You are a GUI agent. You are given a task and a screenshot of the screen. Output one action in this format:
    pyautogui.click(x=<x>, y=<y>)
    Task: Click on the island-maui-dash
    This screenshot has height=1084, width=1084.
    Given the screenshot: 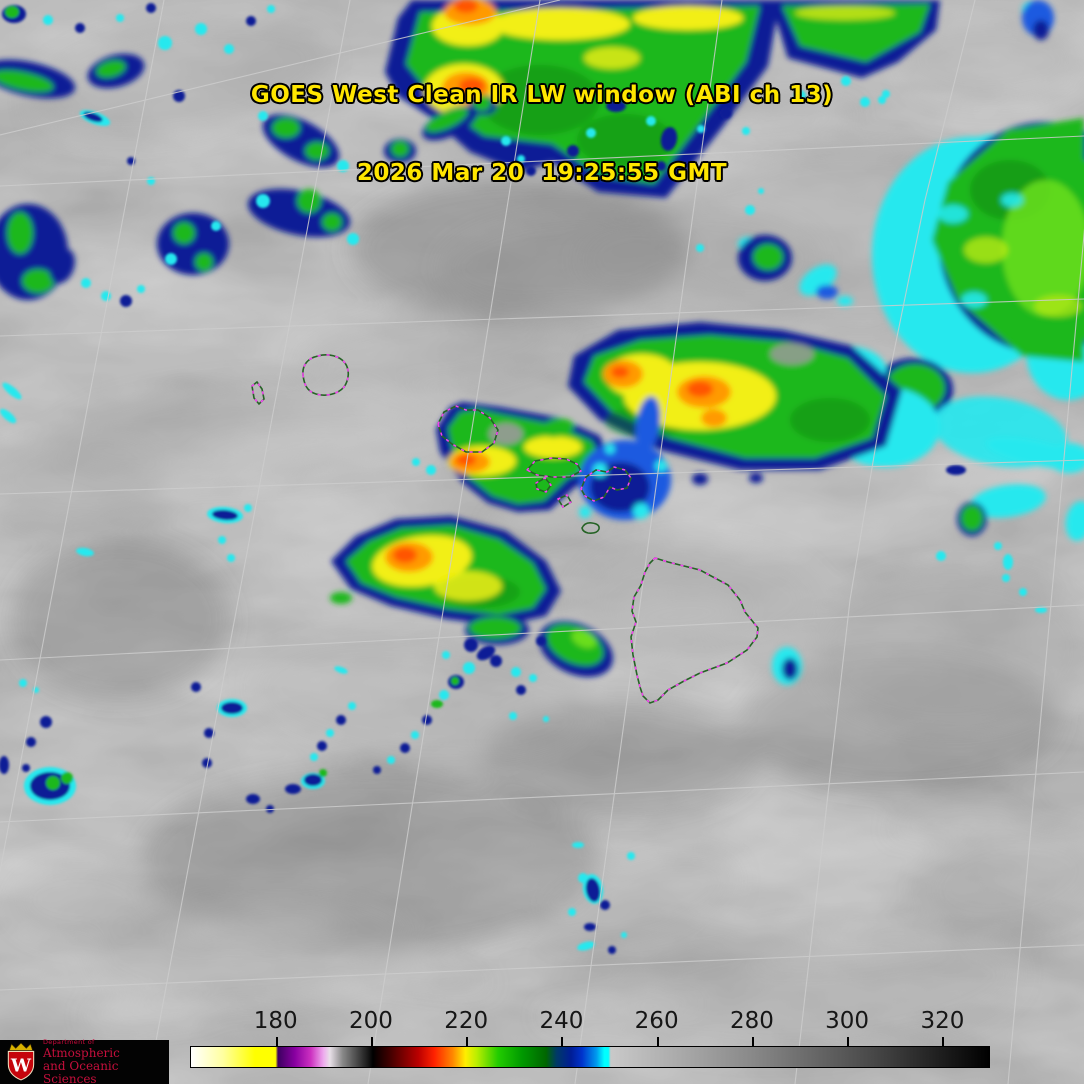 What is the action you would take?
    pyautogui.click(x=606, y=484)
    